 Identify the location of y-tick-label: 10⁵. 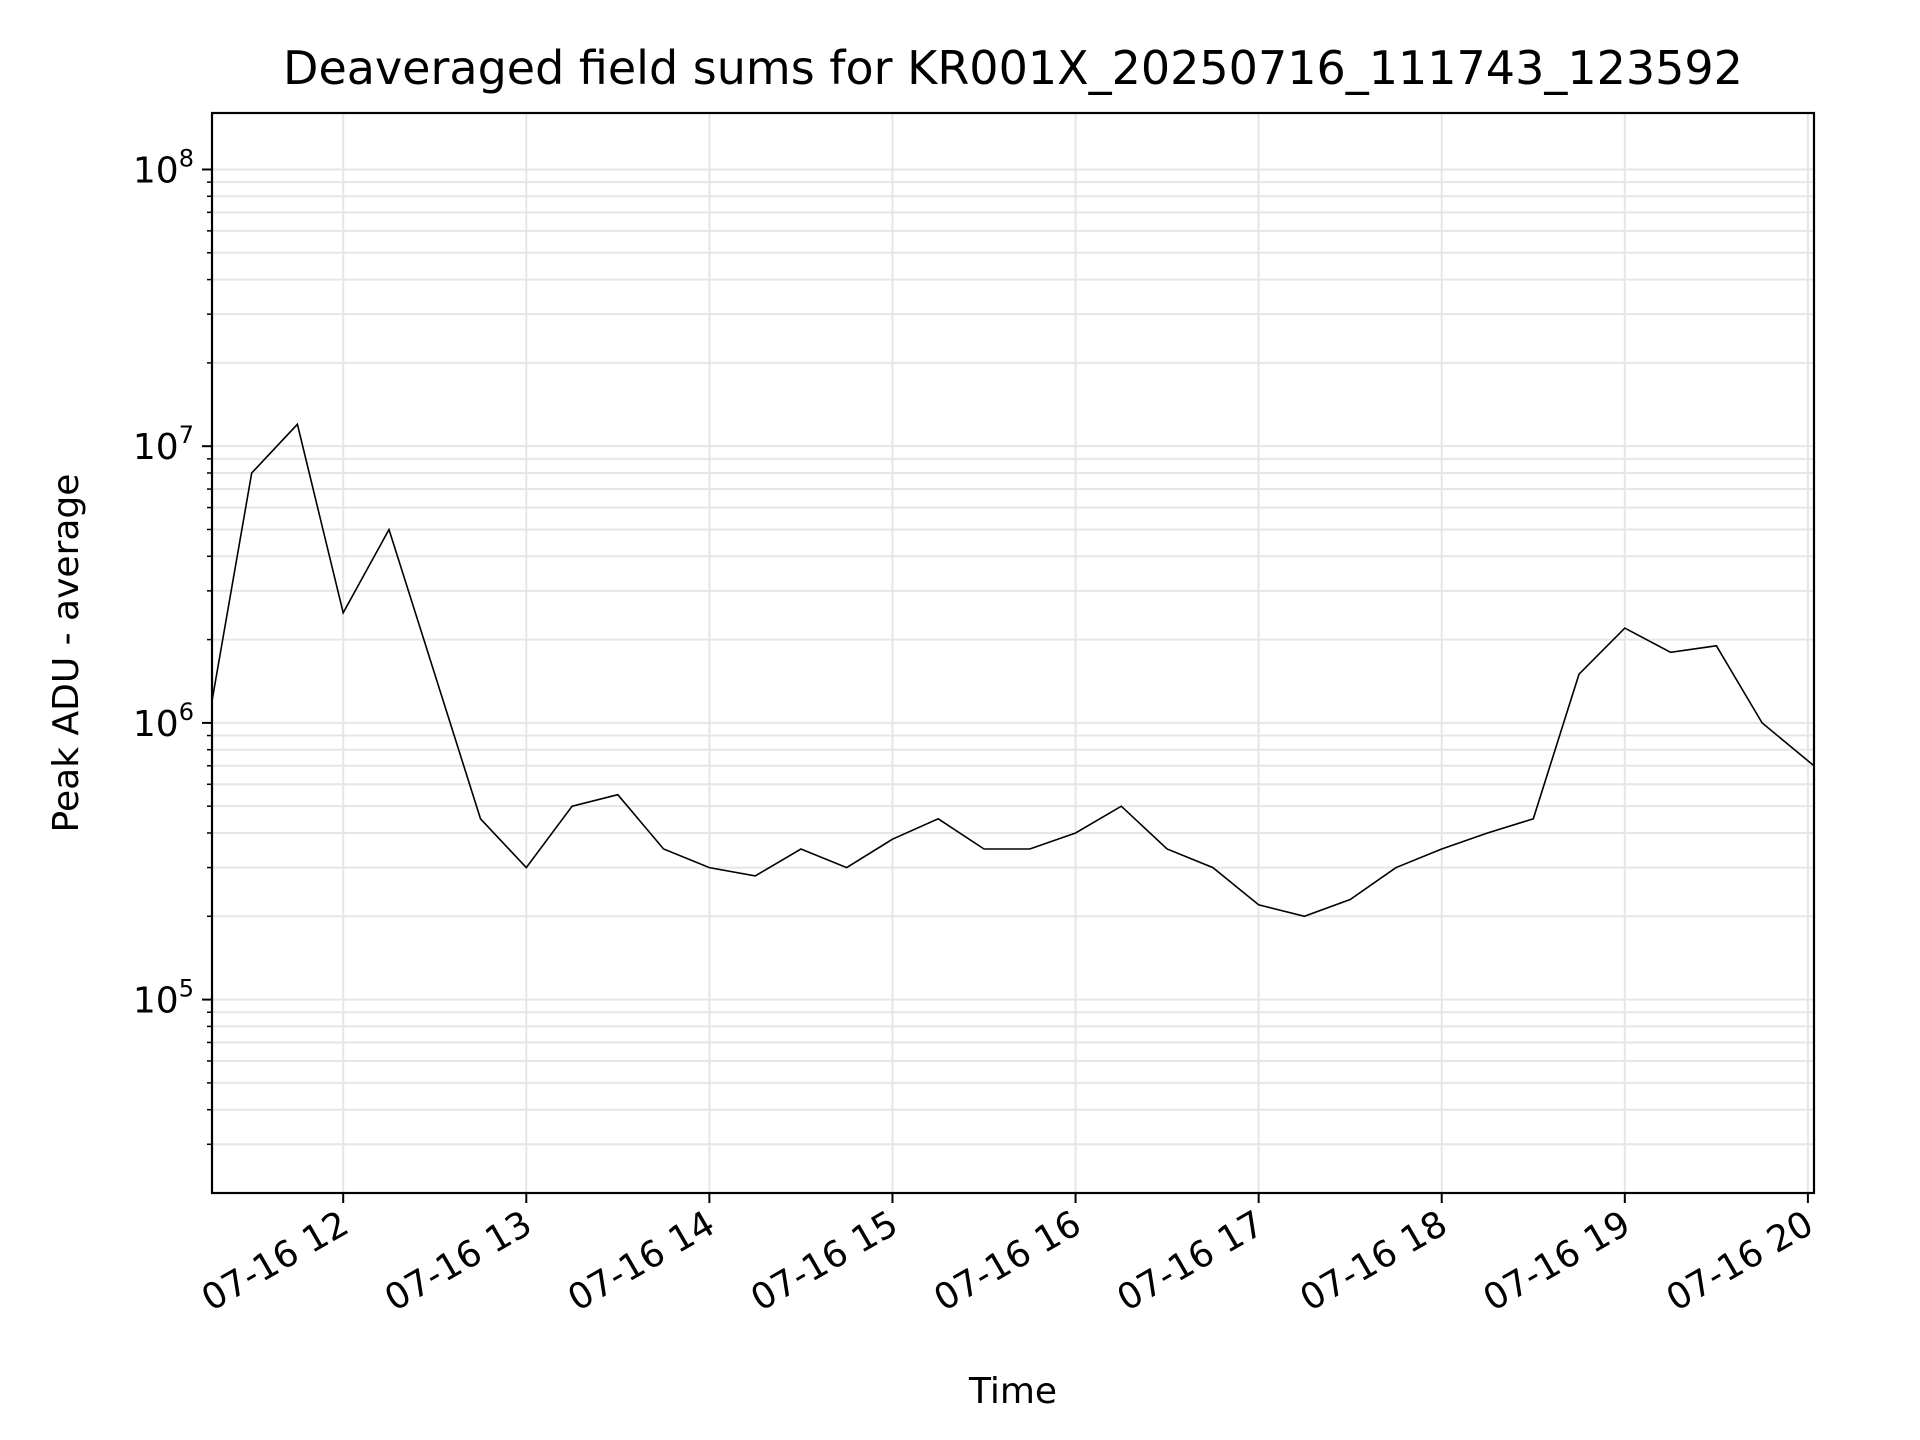
(163, 998).